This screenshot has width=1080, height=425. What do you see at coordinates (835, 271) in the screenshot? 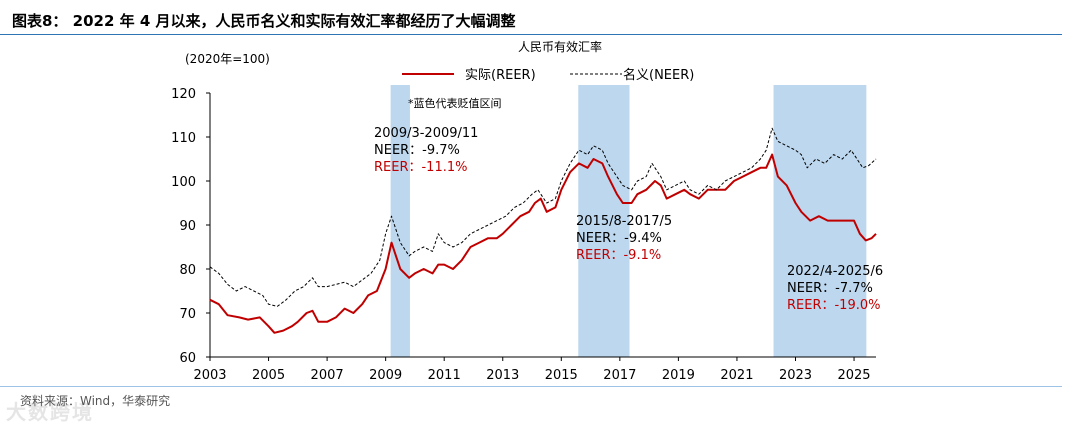
I see `period-3-range: 2022/4-2025/6` at bounding box center [835, 271].